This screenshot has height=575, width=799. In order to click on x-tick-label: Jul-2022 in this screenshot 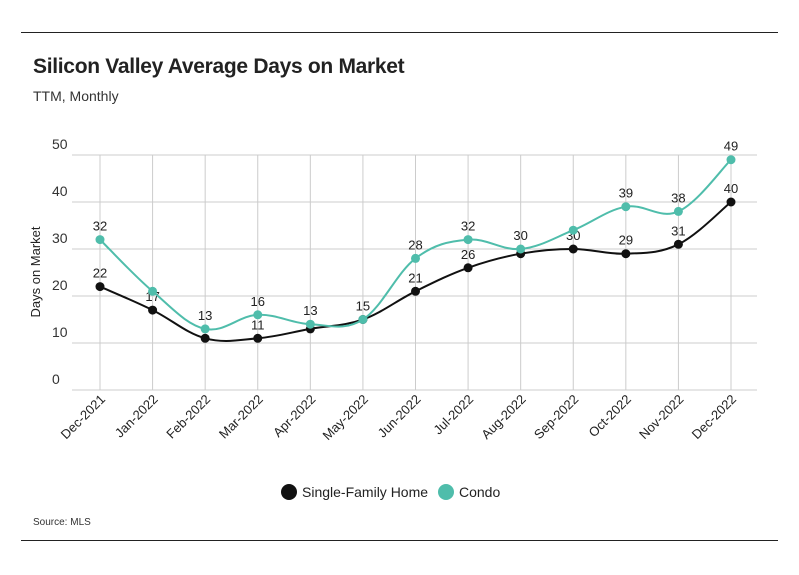, I will do `click(453, 415)`.